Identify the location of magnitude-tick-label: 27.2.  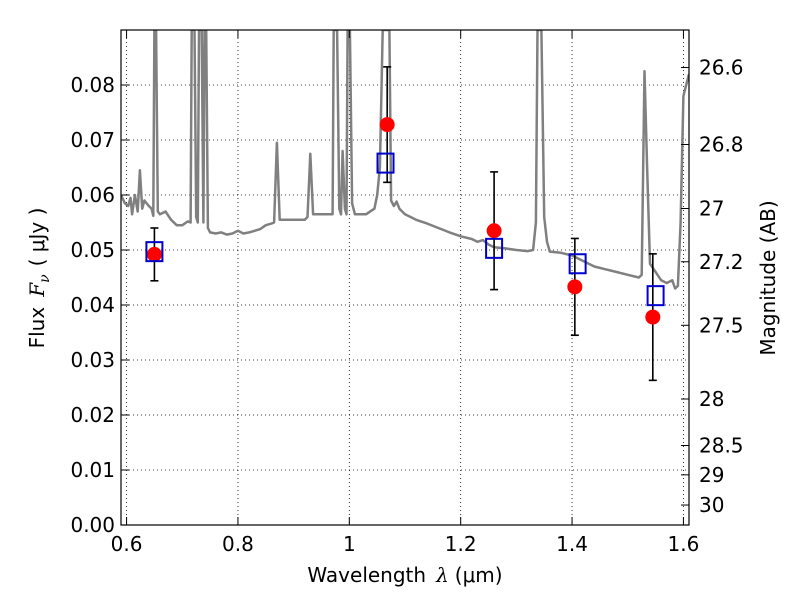
(721, 262).